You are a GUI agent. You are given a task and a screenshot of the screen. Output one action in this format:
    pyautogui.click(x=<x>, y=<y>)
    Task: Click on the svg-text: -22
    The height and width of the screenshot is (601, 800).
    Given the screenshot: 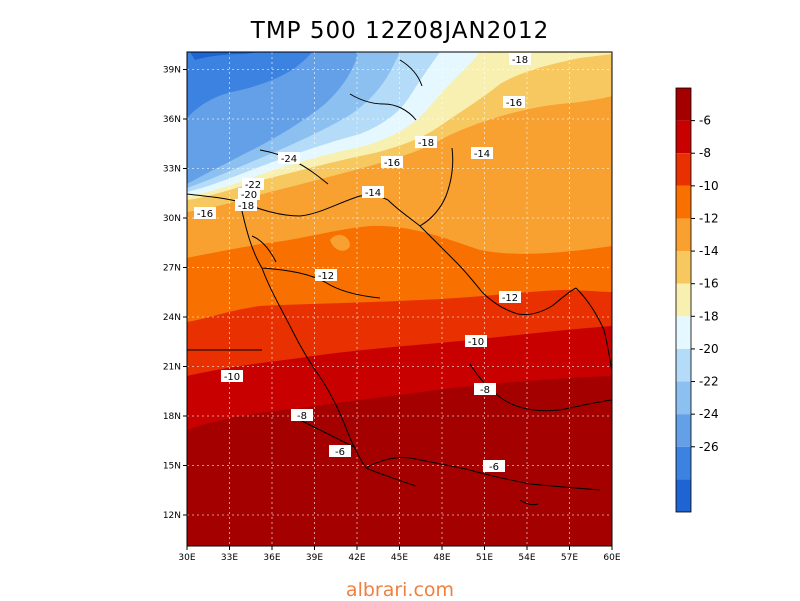 What is the action you would take?
    pyautogui.click(x=253, y=185)
    